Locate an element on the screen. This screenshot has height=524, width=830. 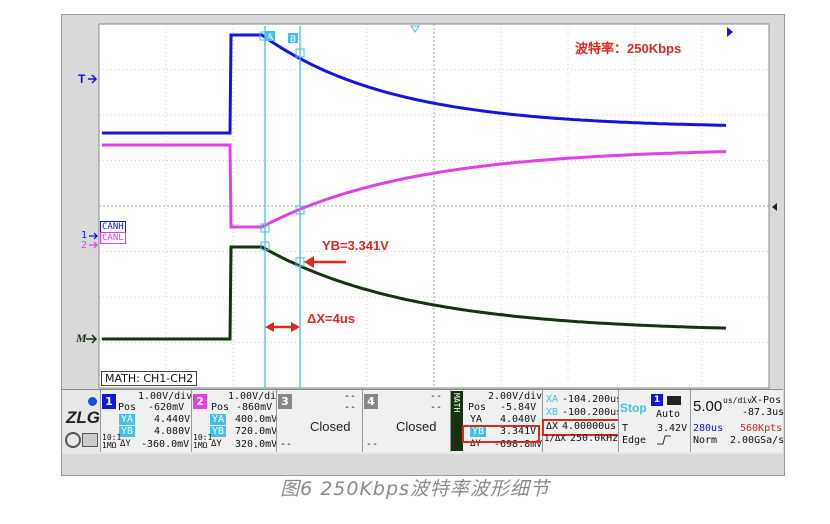
collapse-arrow-icon is located at coordinates (774, 207).